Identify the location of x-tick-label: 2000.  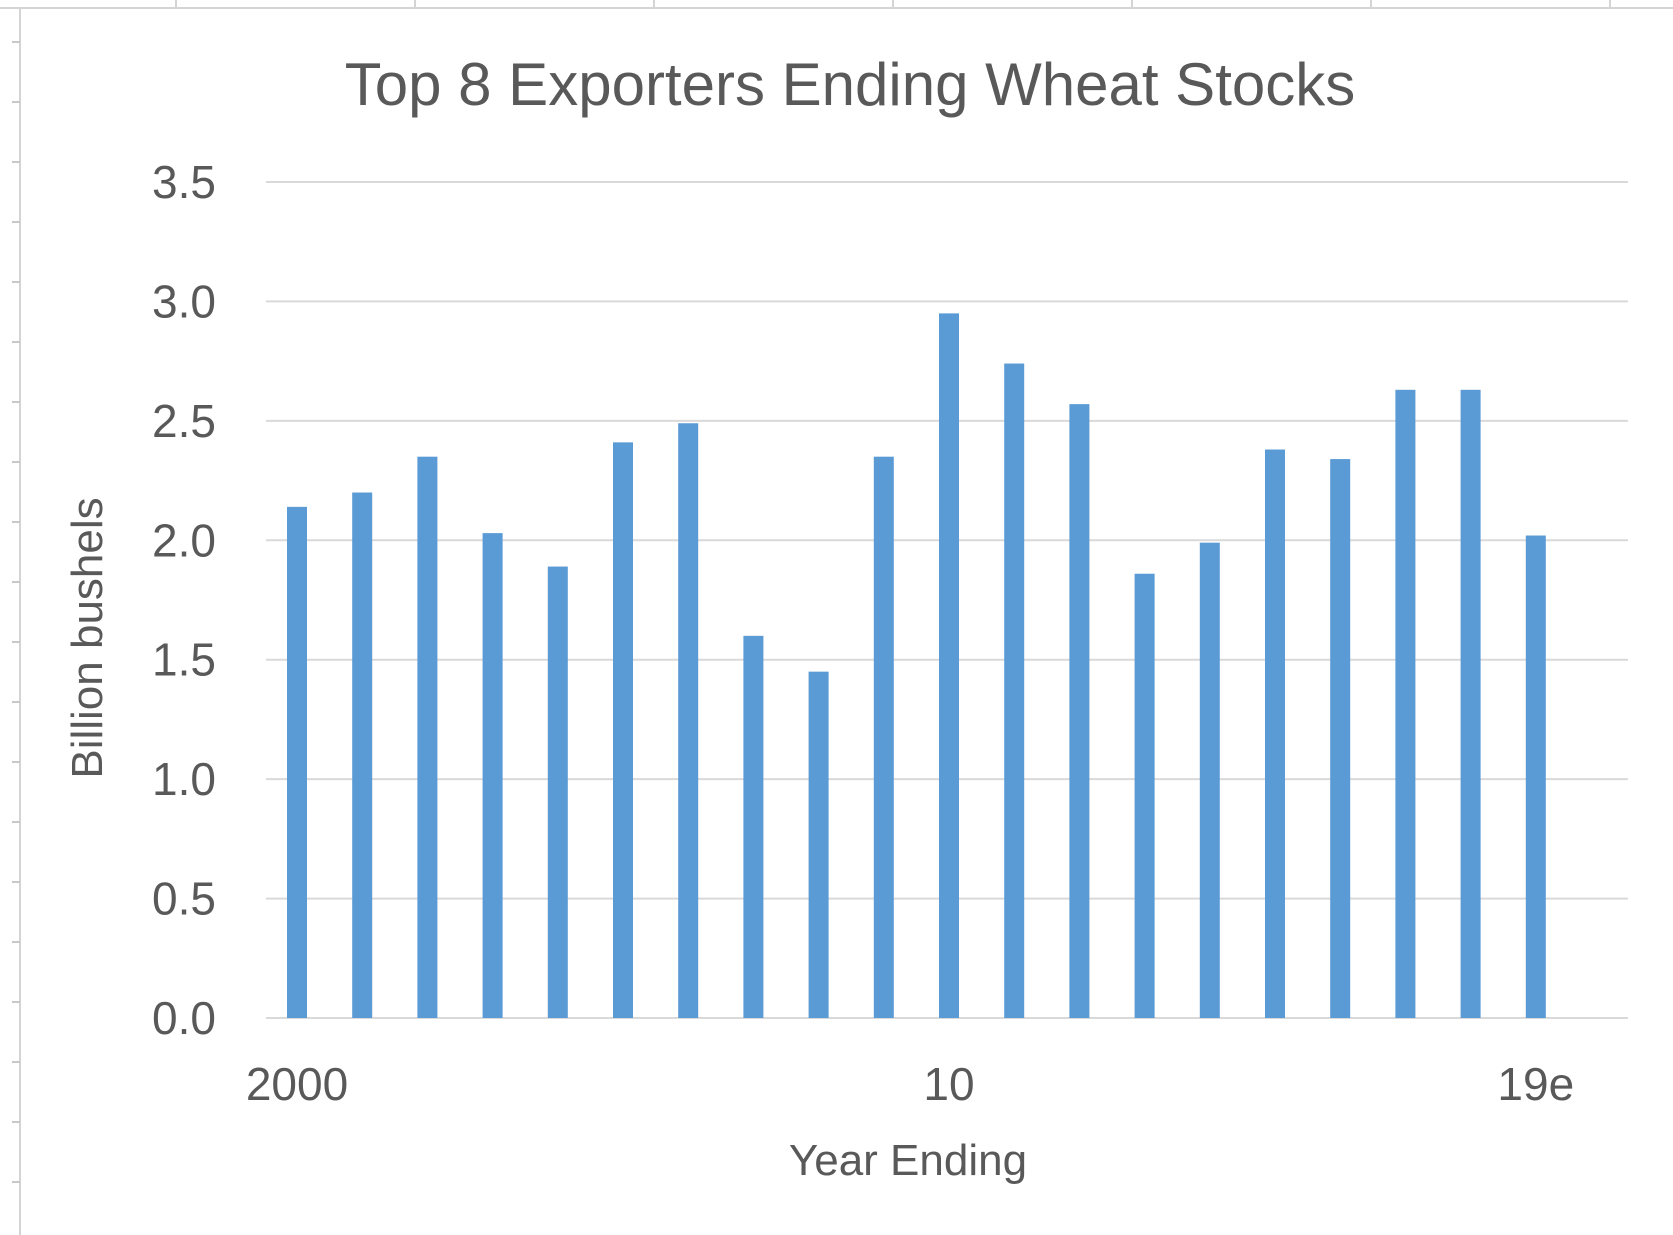
(297, 1084).